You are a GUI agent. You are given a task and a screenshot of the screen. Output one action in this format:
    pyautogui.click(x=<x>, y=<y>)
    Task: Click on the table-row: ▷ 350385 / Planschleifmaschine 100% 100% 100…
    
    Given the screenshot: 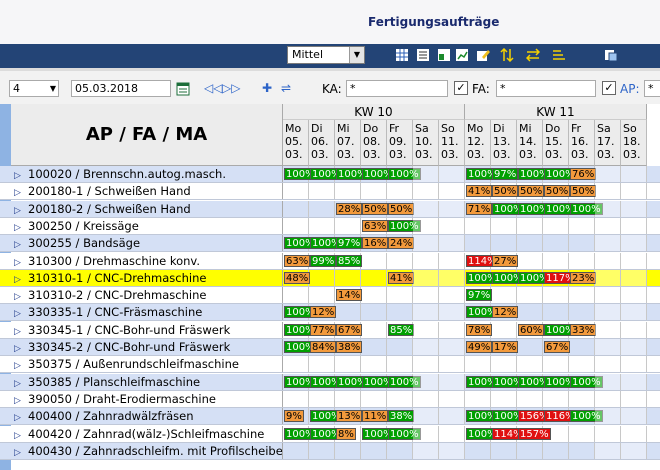 What is the action you would take?
    pyautogui.click(x=330, y=382)
    